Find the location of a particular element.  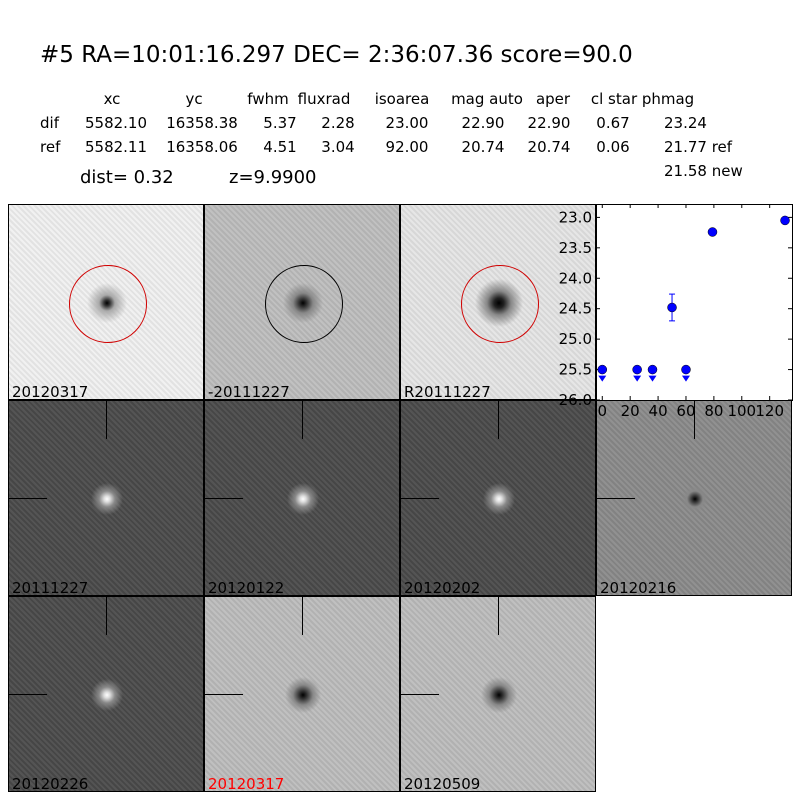

y-tick-label: 24.5 is located at coordinates (575, 309).